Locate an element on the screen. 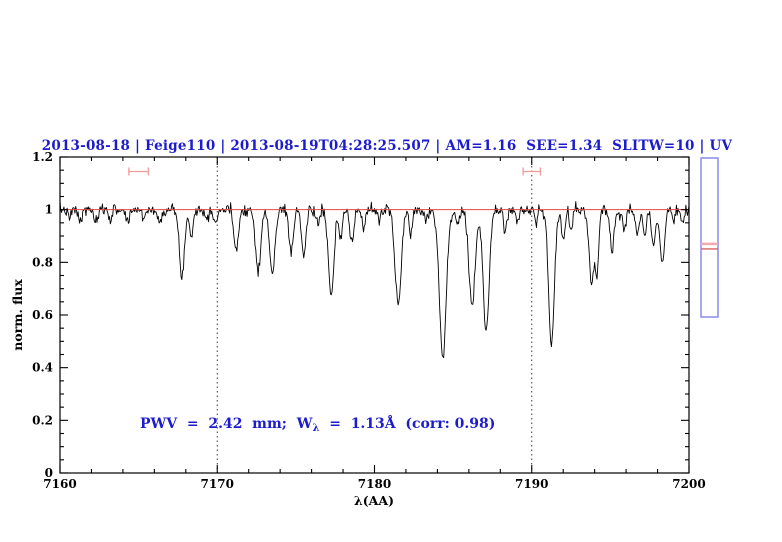 This screenshot has height=542, width=782. y-axis-label: norm. flux is located at coordinates (17, 315).